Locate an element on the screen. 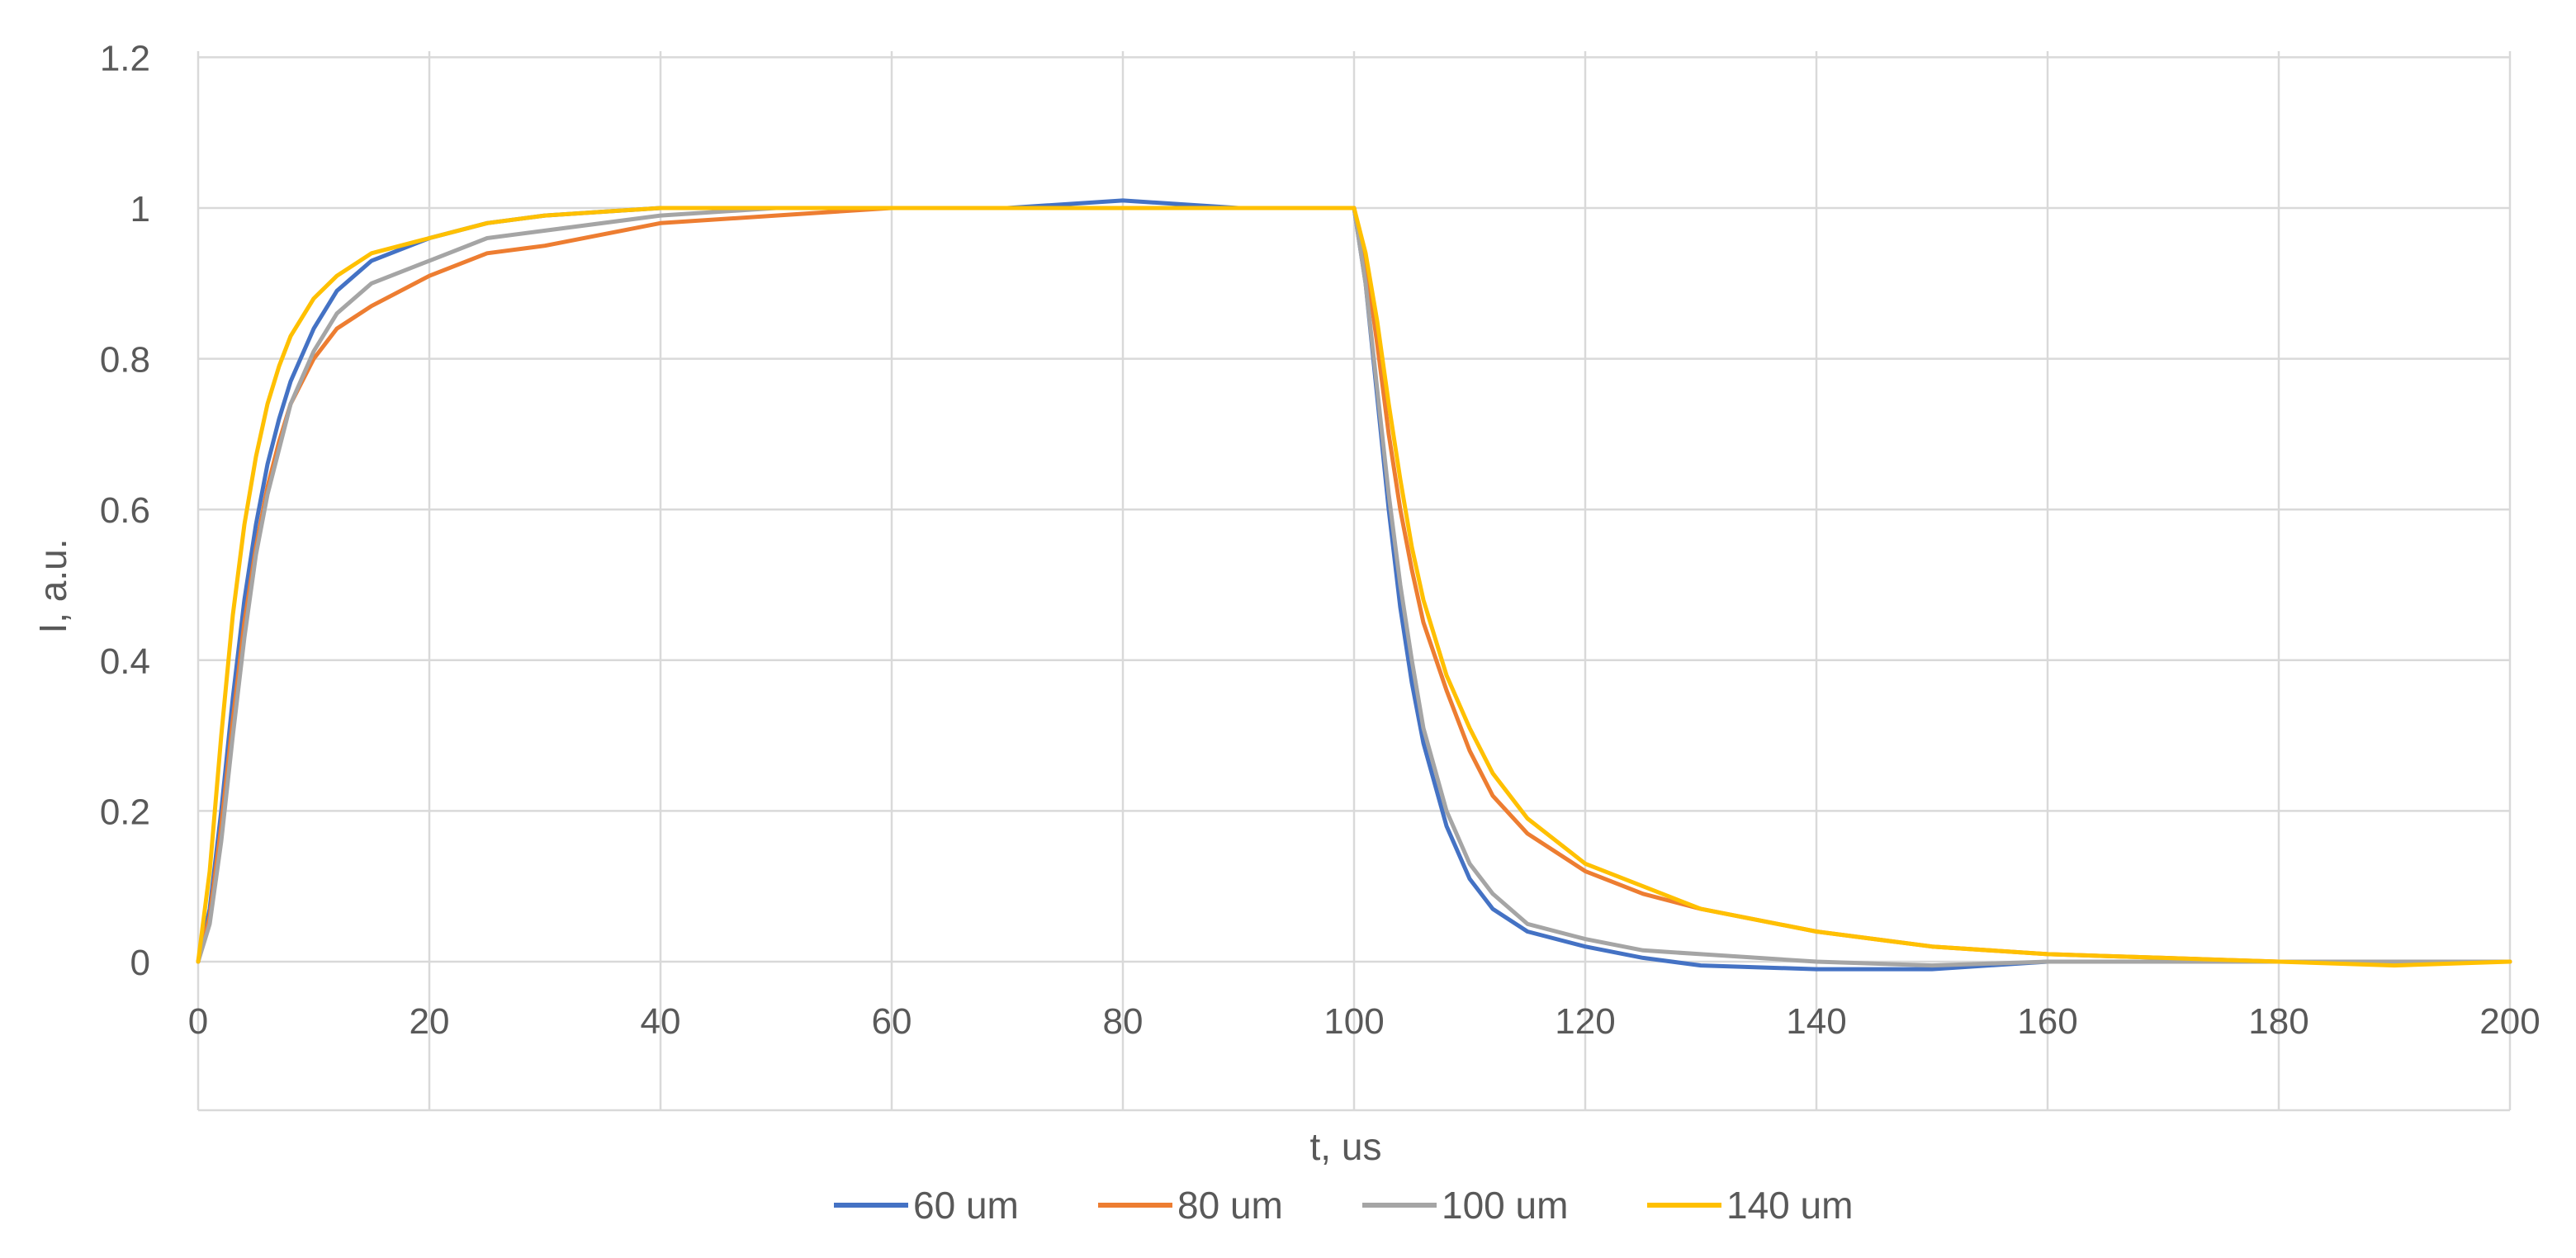 The image size is (2576, 1258). x-tick-label: 120 is located at coordinates (1585, 1021).